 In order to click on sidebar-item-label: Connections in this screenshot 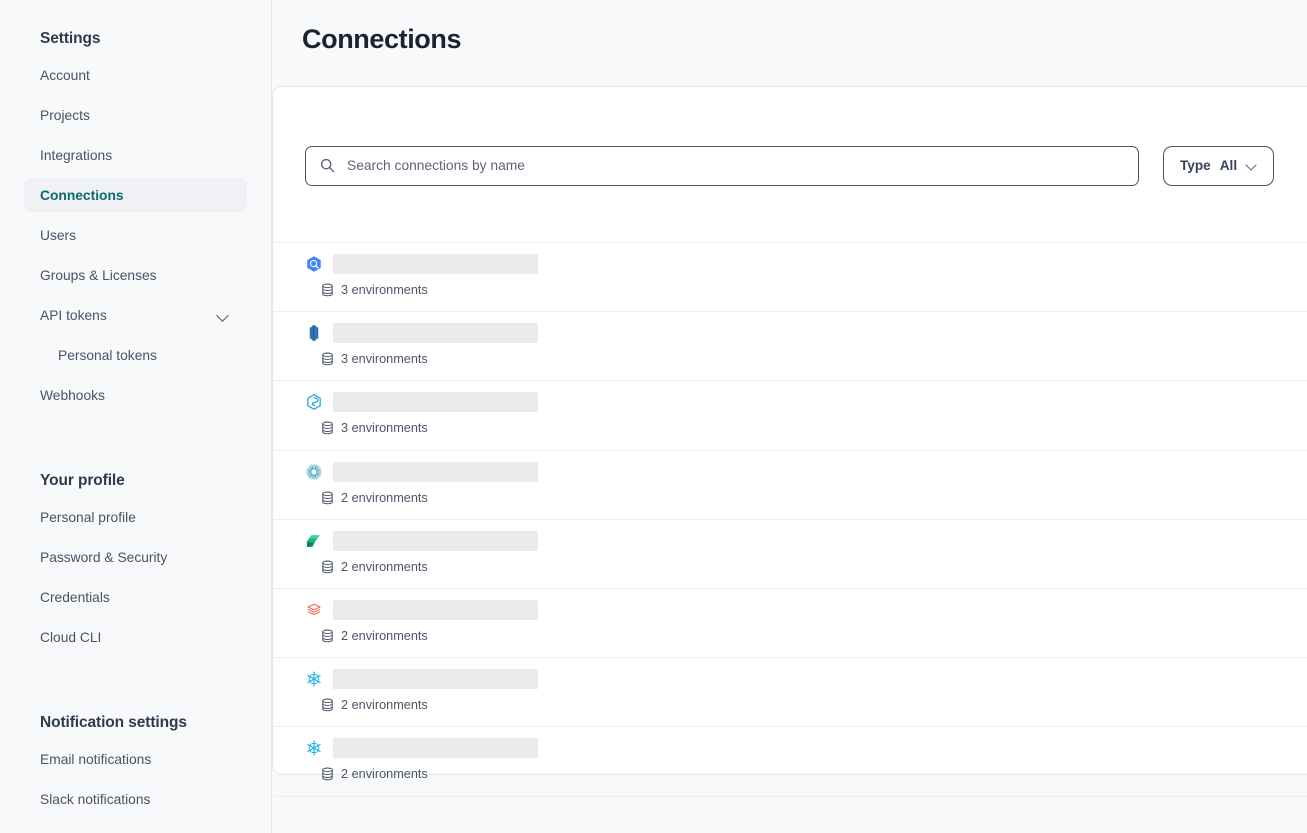, I will do `click(82, 195)`.